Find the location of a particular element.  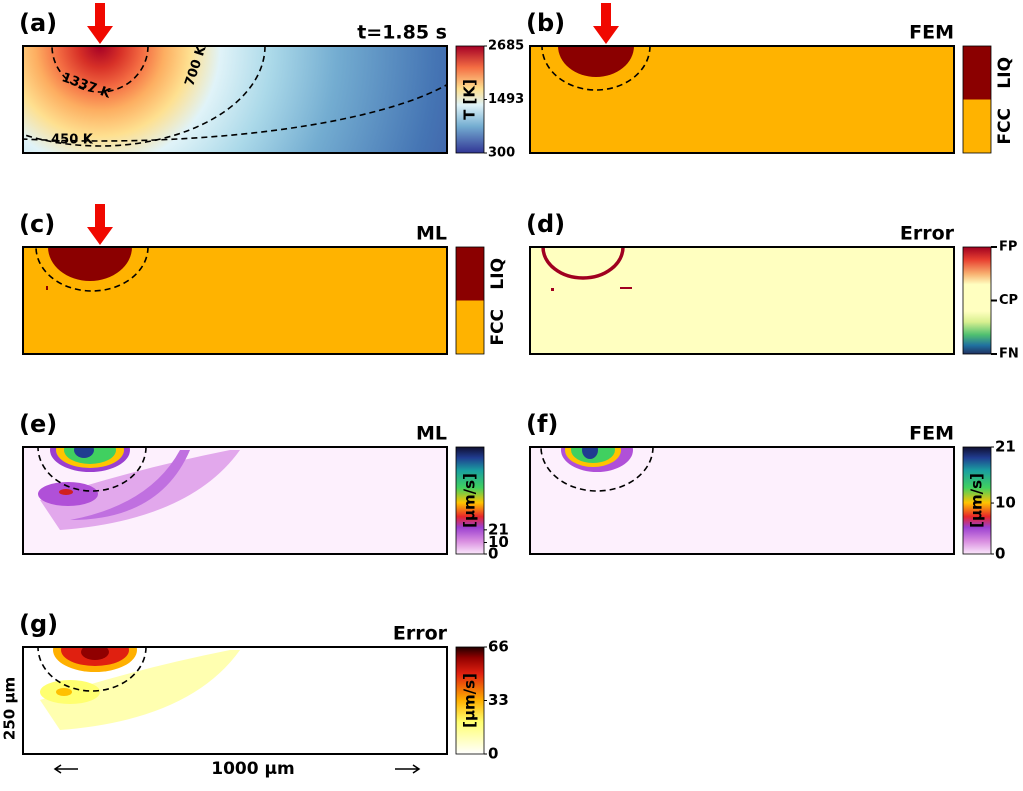

field is located at coordinates (742, 300).